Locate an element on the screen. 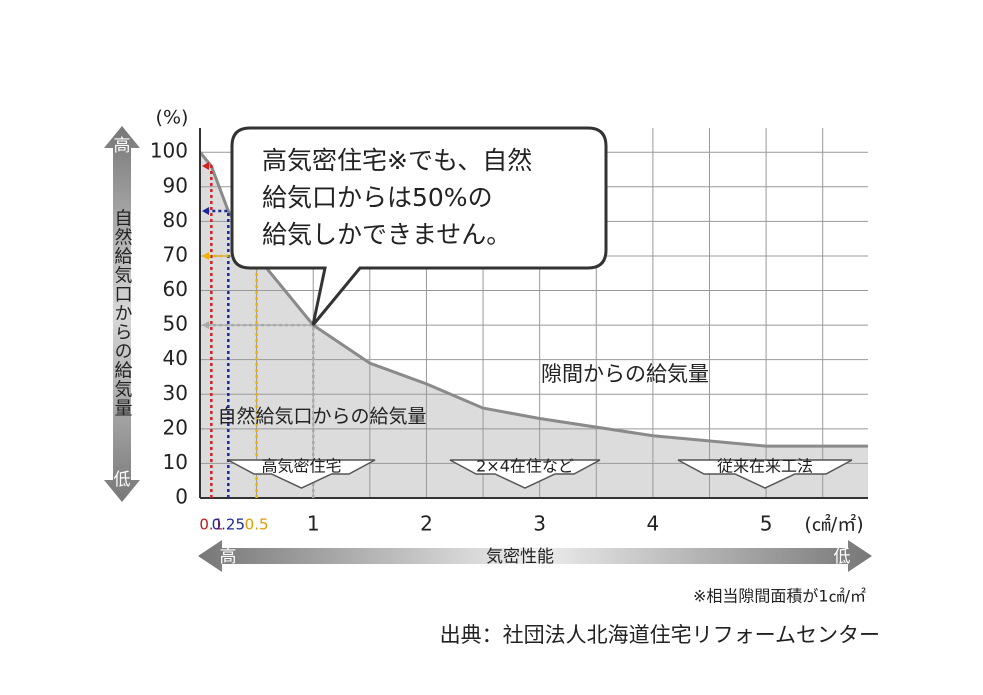 The width and height of the screenshot is (983, 695). footnote: ※相当隙間面積が1㎠/㎡ is located at coordinates (779, 596).